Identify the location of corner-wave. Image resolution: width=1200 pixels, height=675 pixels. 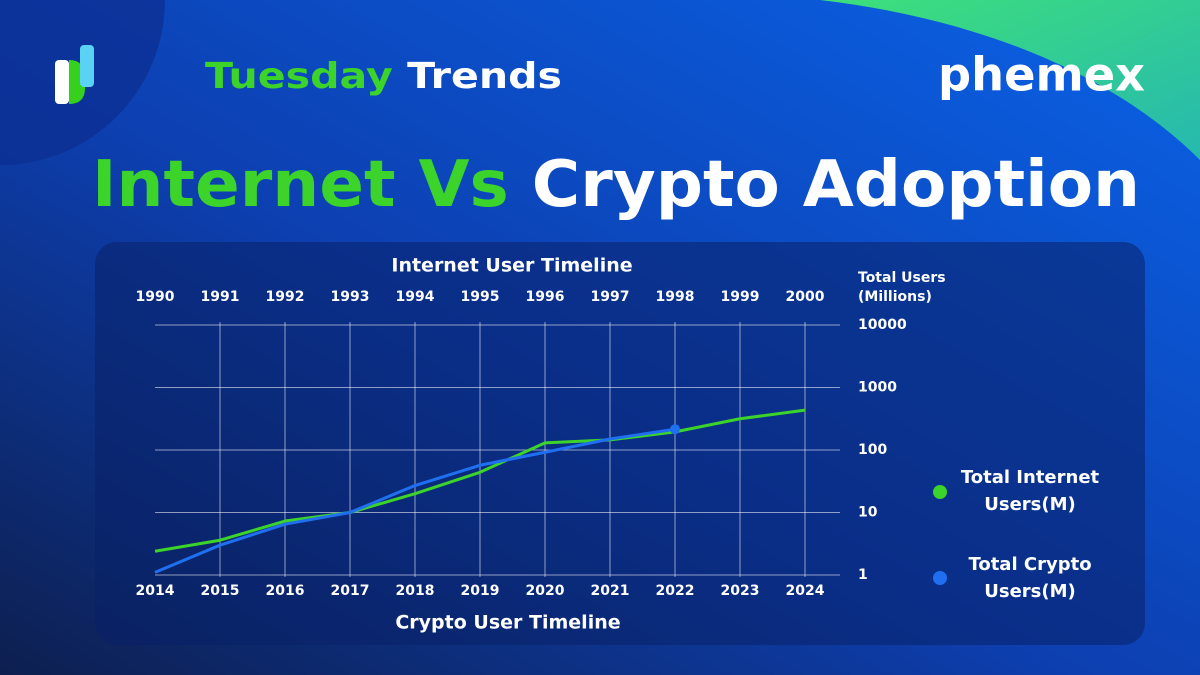
(1010, 80).